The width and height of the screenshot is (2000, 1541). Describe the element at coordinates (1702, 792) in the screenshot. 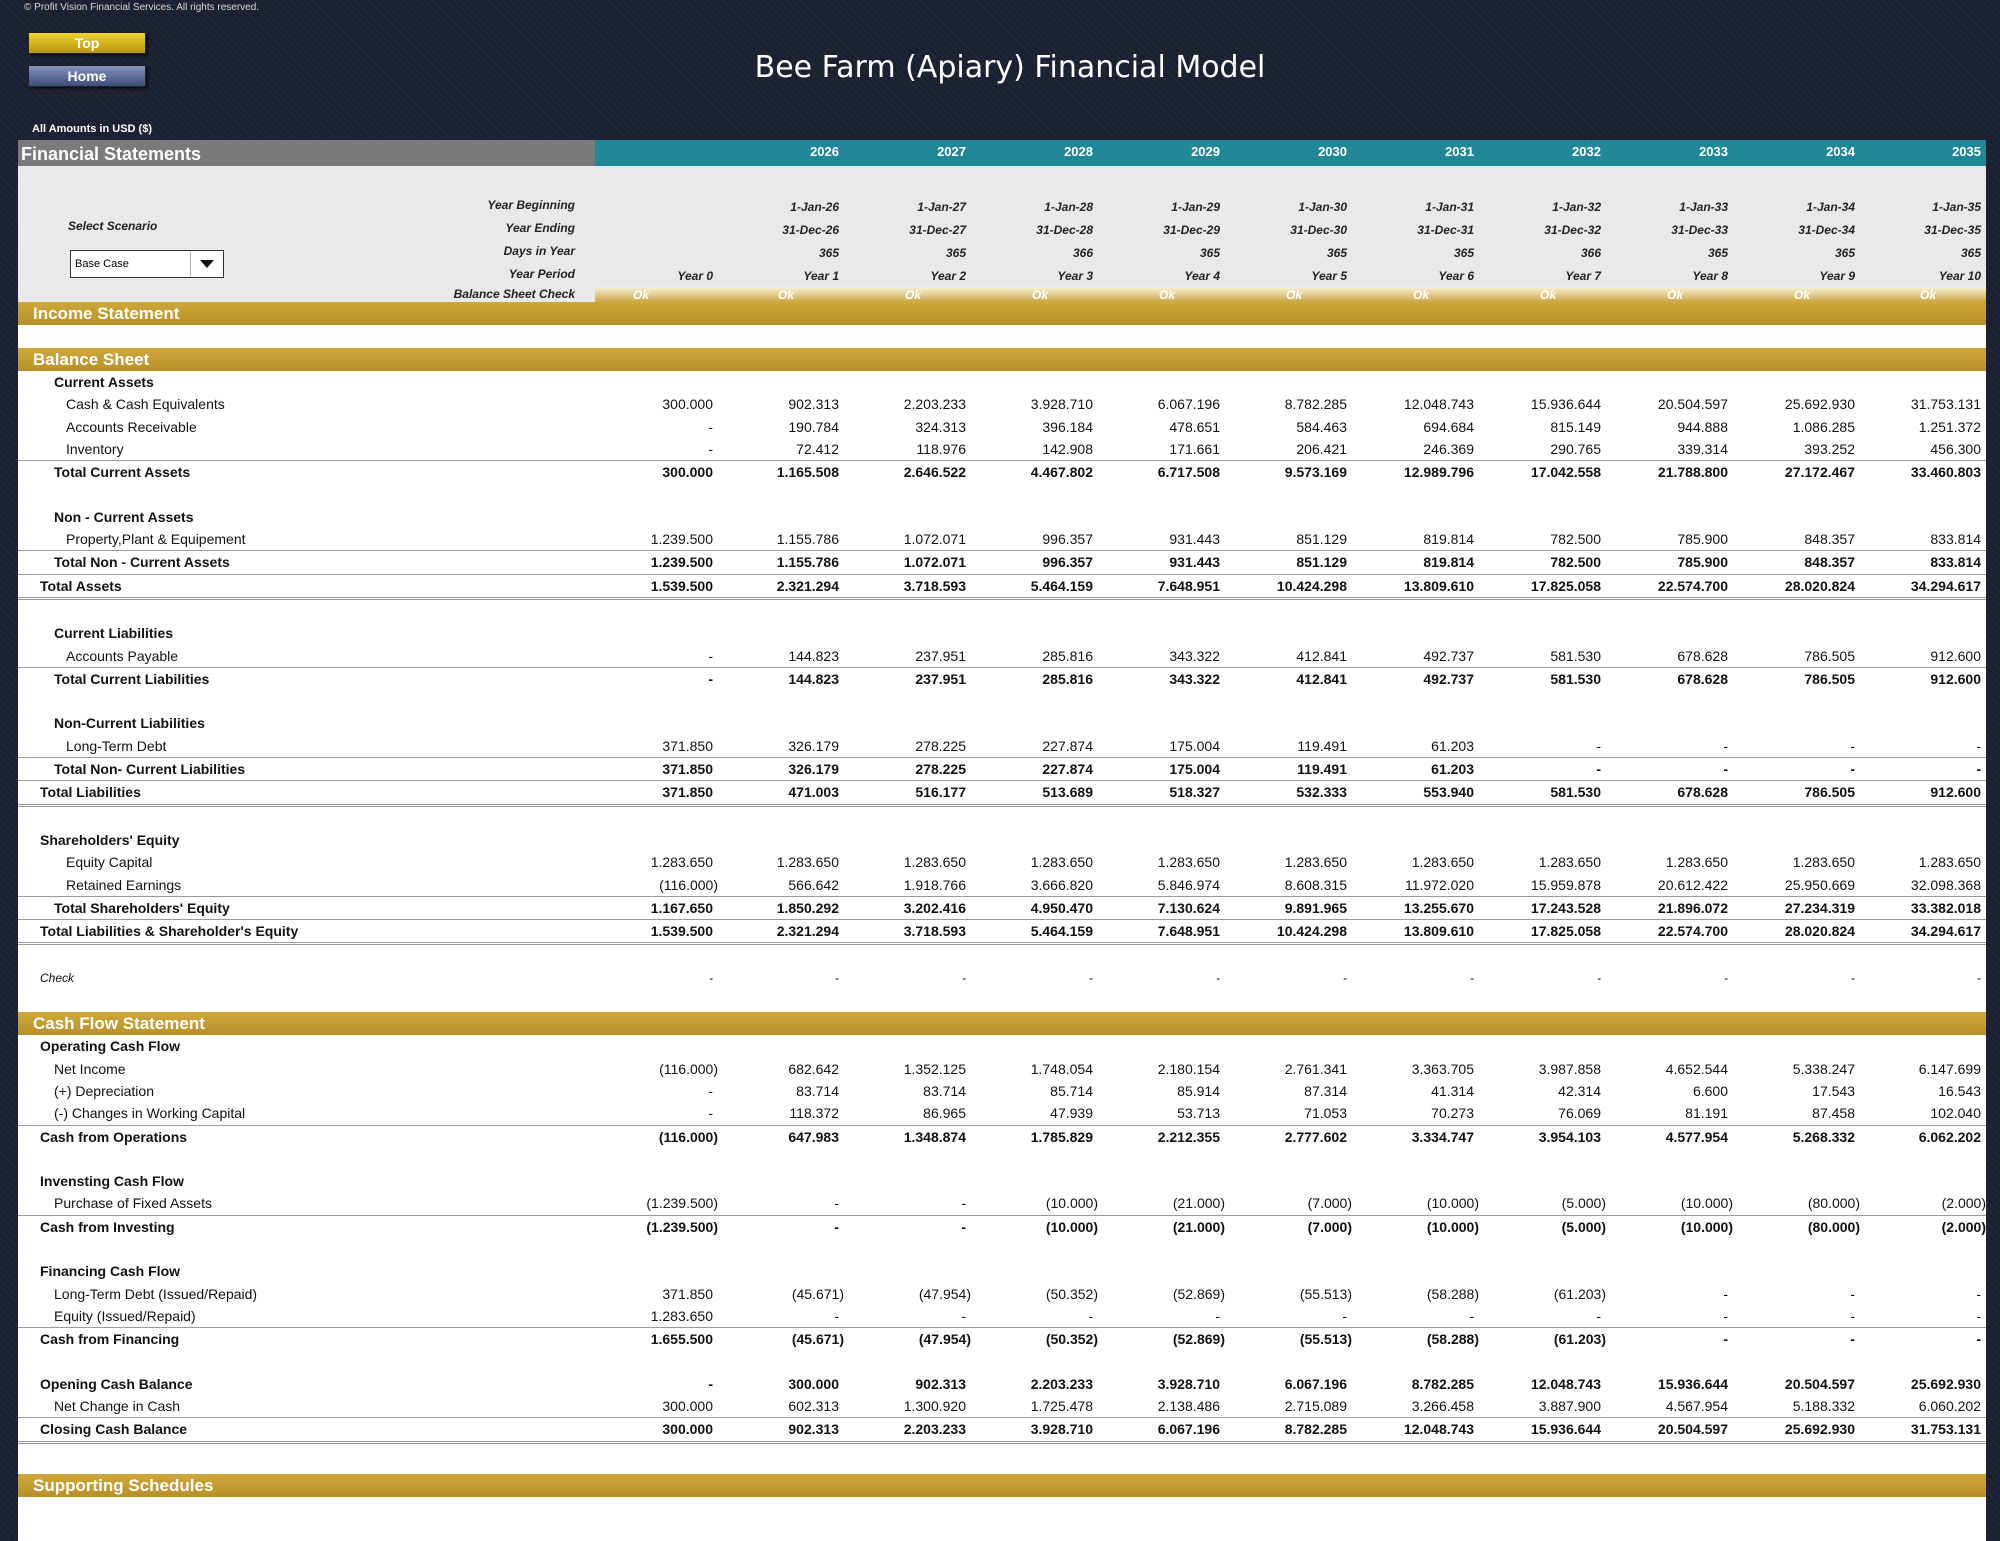

I see `value-cell: 678.628` at that location.